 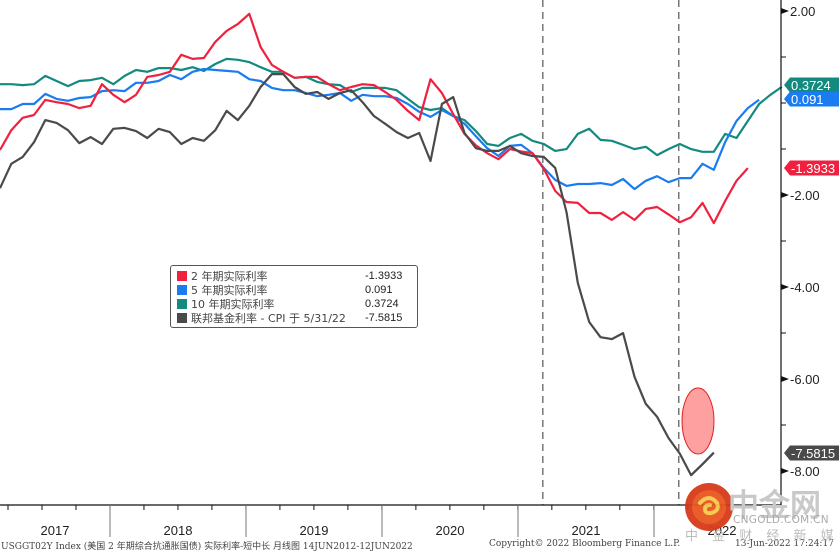 I want to click on value-badge-text: 0.3724, so click(x=811, y=85).